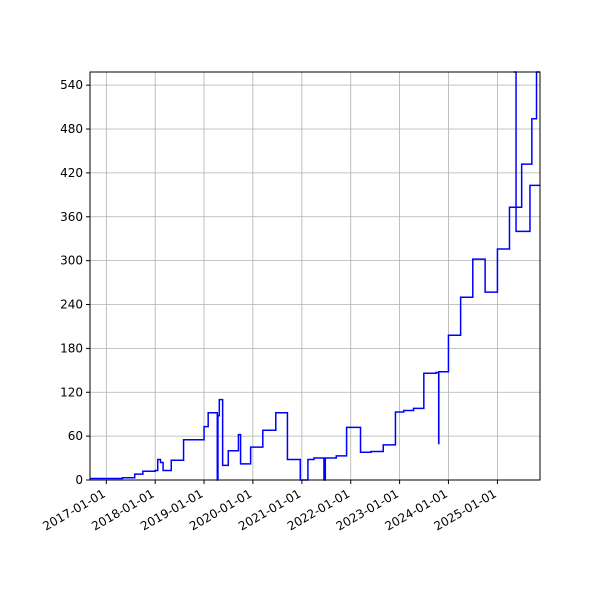 The width and height of the screenshot is (600, 600). I want to click on y-tick-label: 420, so click(71, 173).